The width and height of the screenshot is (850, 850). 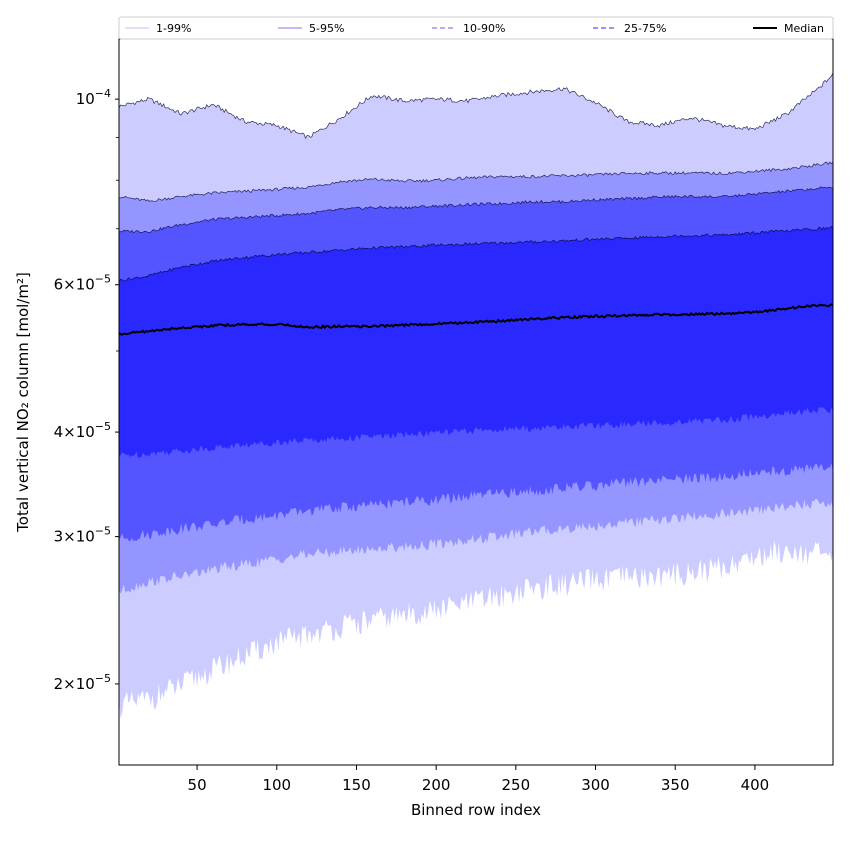 I want to click on y-tick-label: 4×10⁻⁵, so click(x=82, y=430).